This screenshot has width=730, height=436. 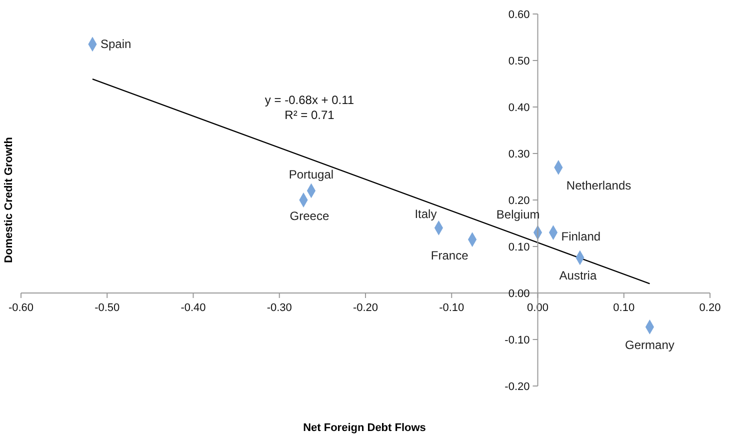 What do you see at coordinates (519, 201) in the screenshot?
I see `y-tick-label: 0.20` at bounding box center [519, 201].